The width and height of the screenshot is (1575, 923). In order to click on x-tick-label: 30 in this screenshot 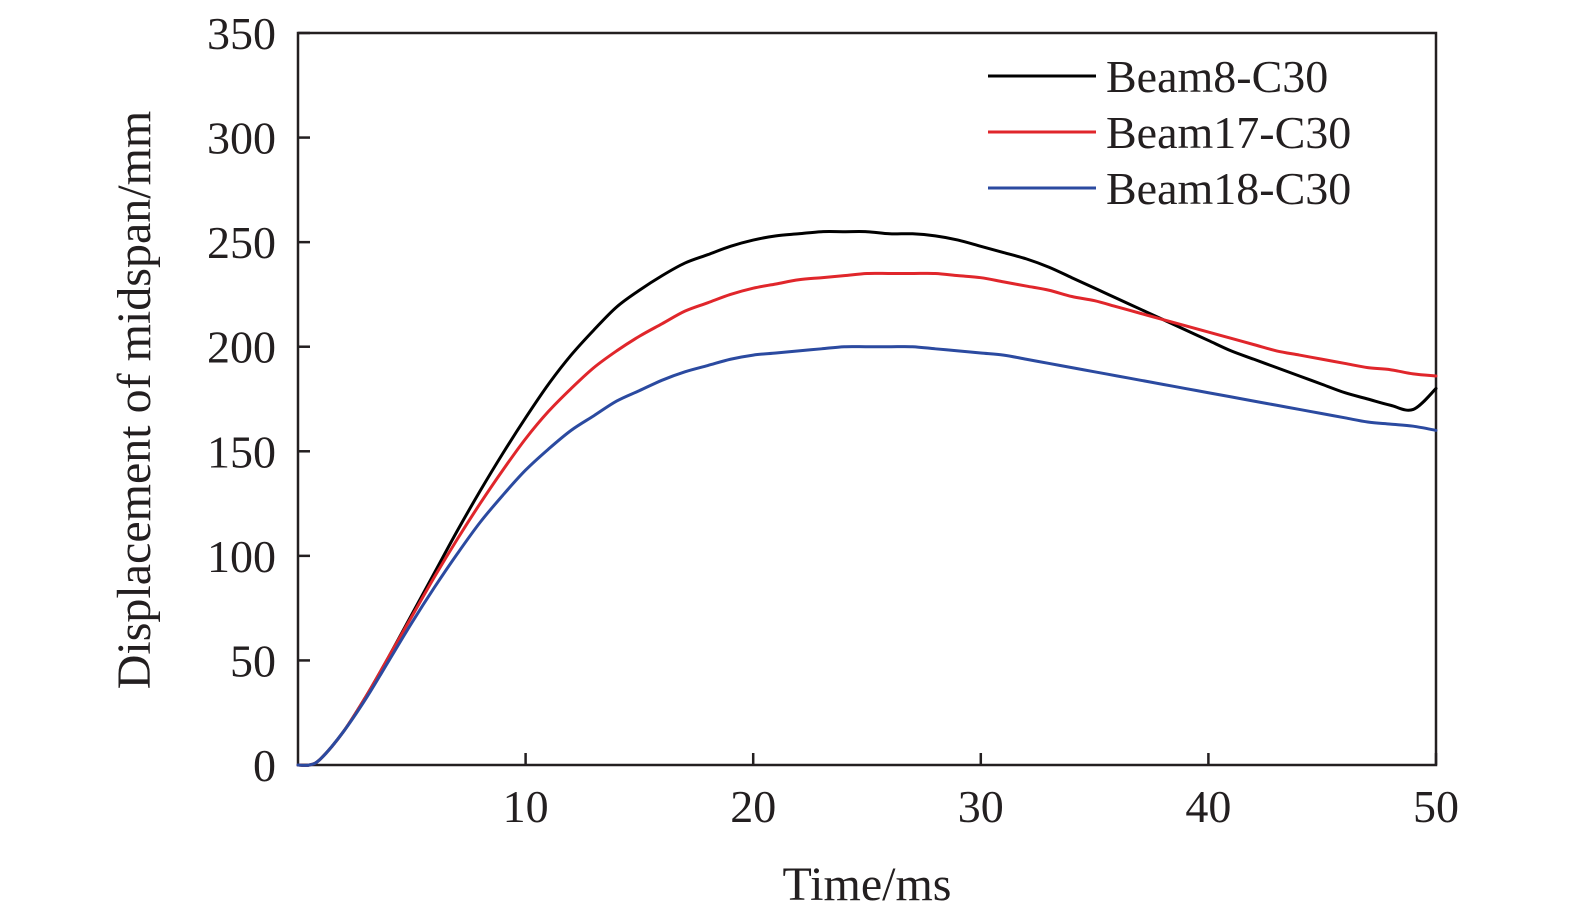, I will do `click(981, 806)`.